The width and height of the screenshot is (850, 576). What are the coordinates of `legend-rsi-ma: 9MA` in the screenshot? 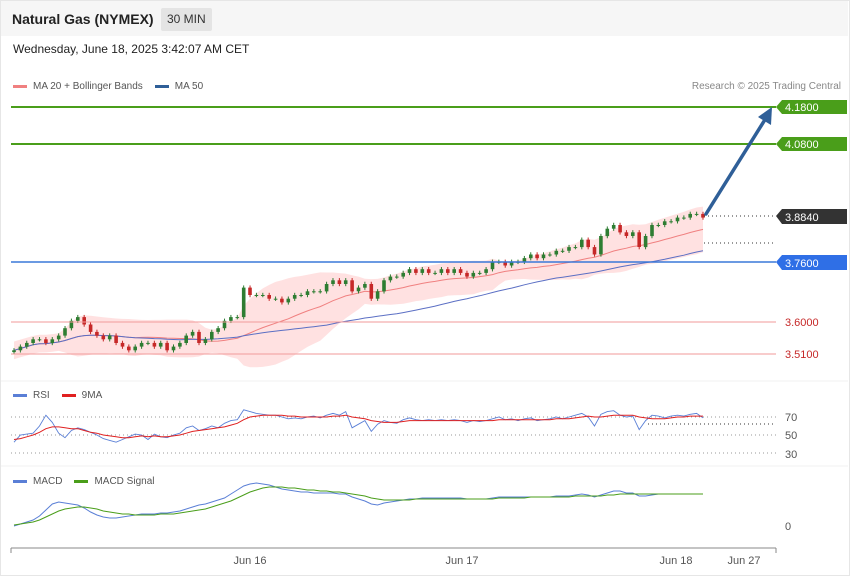 It's located at (81, 395).